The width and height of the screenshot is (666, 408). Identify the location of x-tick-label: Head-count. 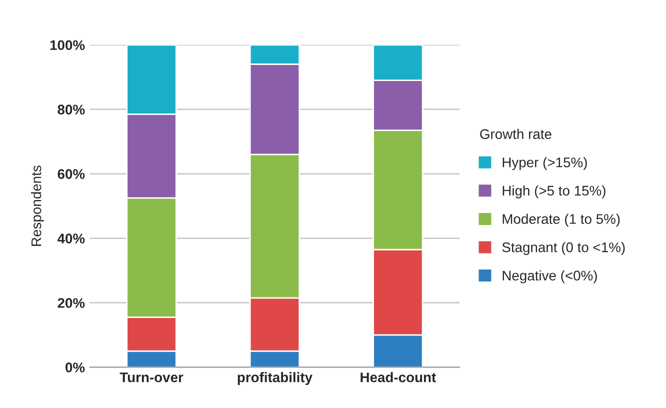
(398, 377).